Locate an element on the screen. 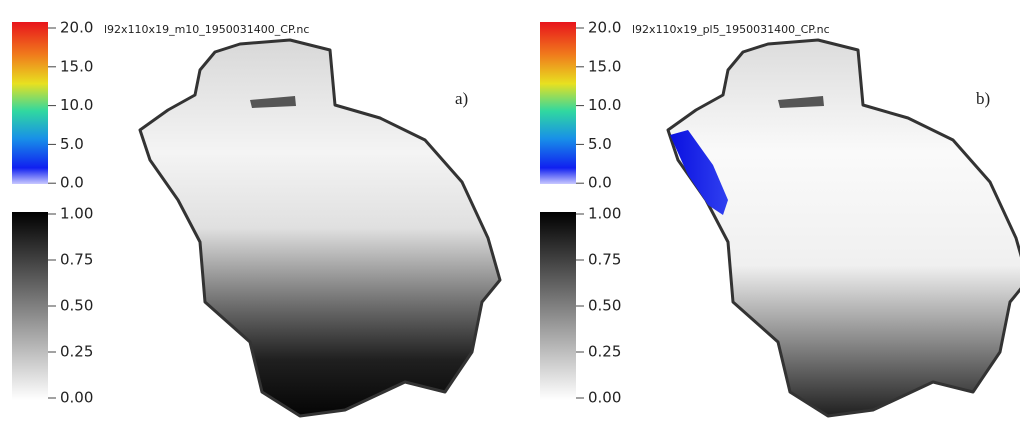  file-name: l92x110x19_m10_1950031400_CP.nc is located at coordinates (206, 29).